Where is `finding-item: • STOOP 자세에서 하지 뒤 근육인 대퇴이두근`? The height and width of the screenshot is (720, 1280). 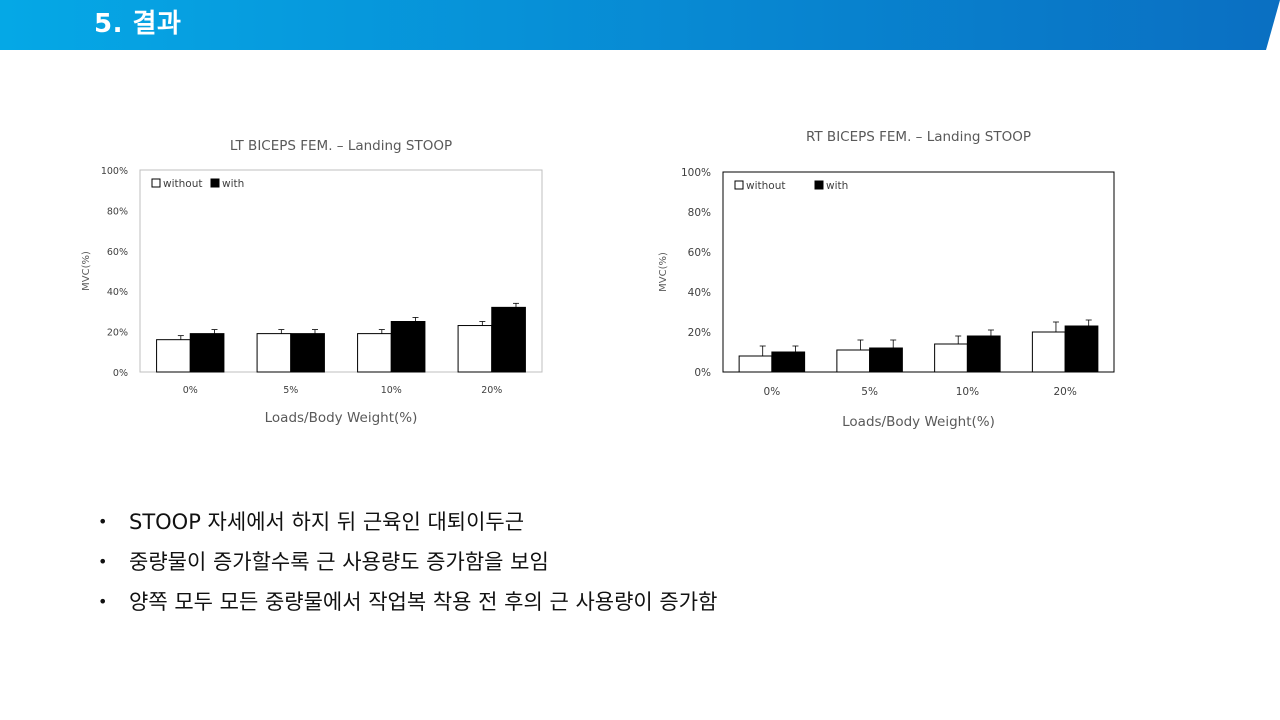
finding-item: • STOOP 자세에서 하지 뒤 근육인 대퇴이두근 is located at coordinates (406, 524).